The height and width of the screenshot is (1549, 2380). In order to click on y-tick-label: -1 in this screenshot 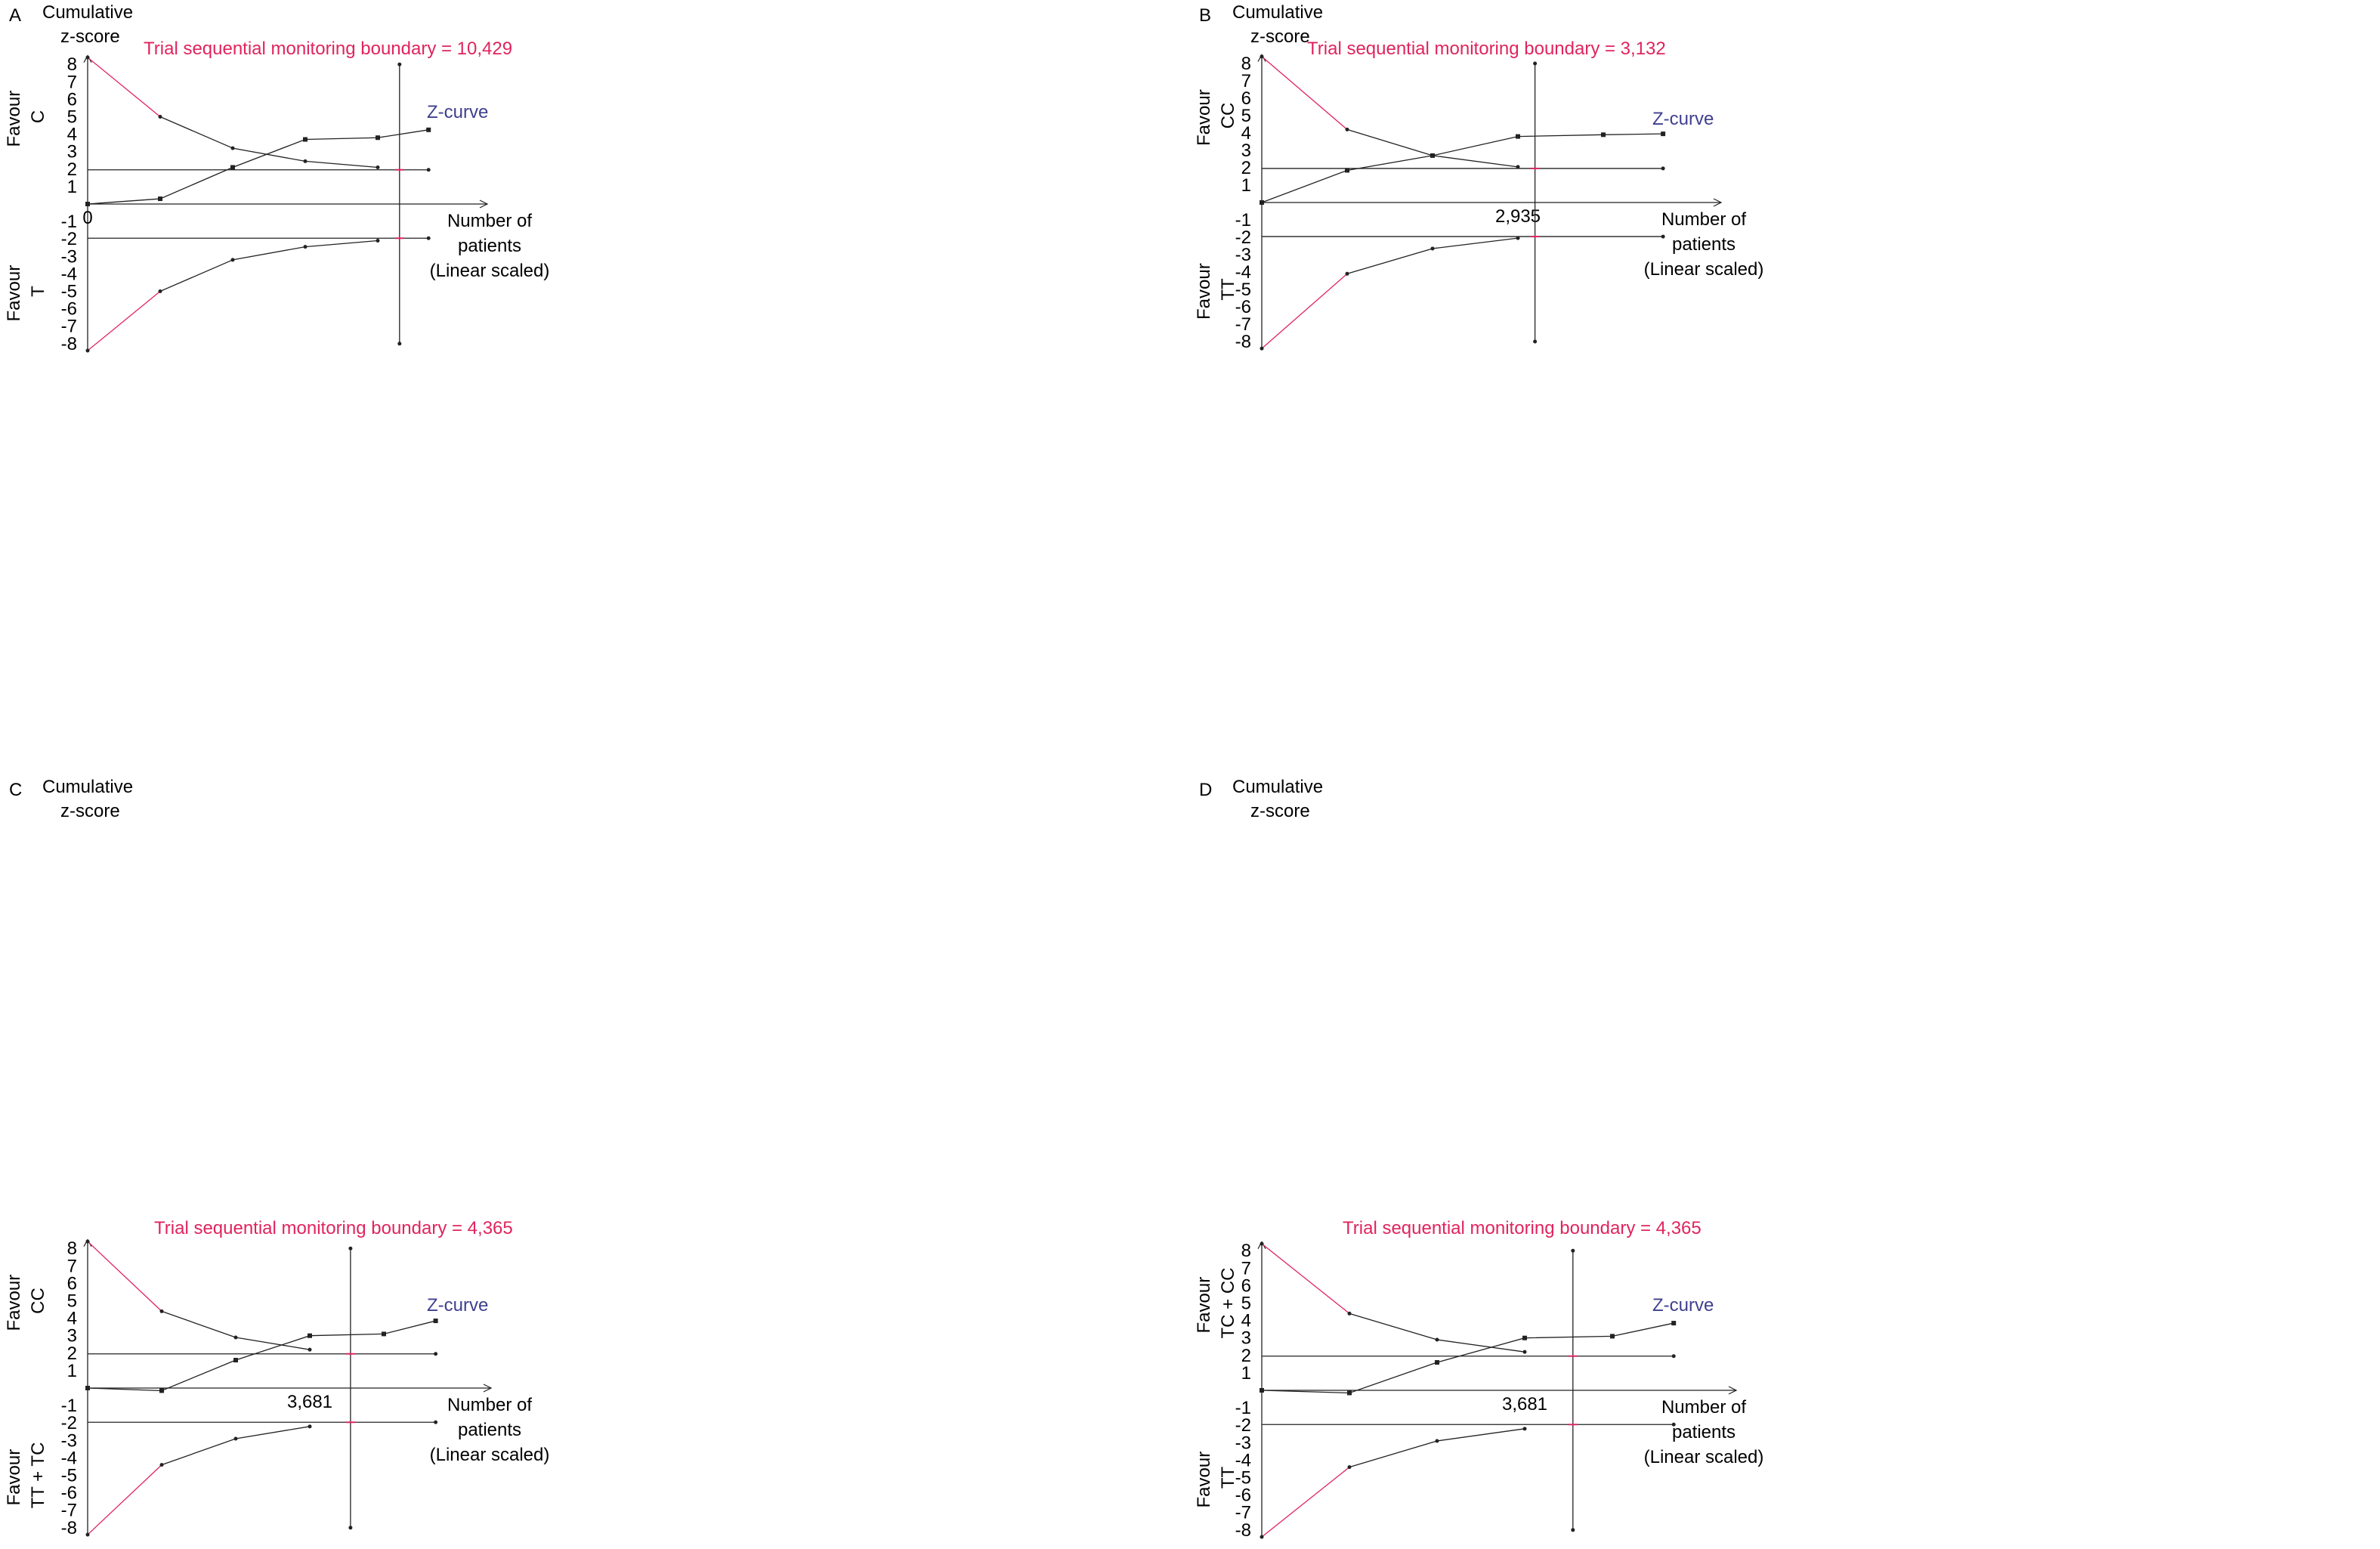, I will do `click(1243, 220)`.